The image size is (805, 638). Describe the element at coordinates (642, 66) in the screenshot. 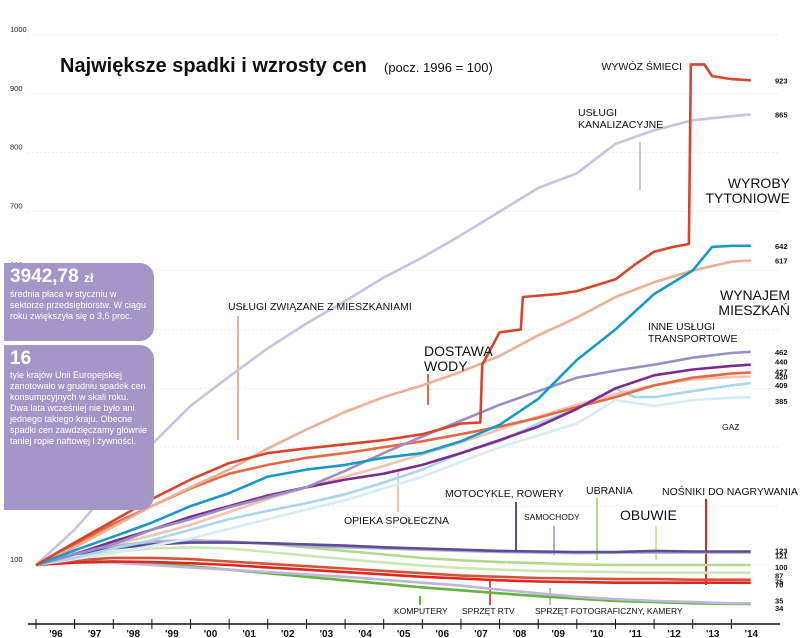

I see `series-label-smieci: WYWÓZ ŚMIECI` at that location.